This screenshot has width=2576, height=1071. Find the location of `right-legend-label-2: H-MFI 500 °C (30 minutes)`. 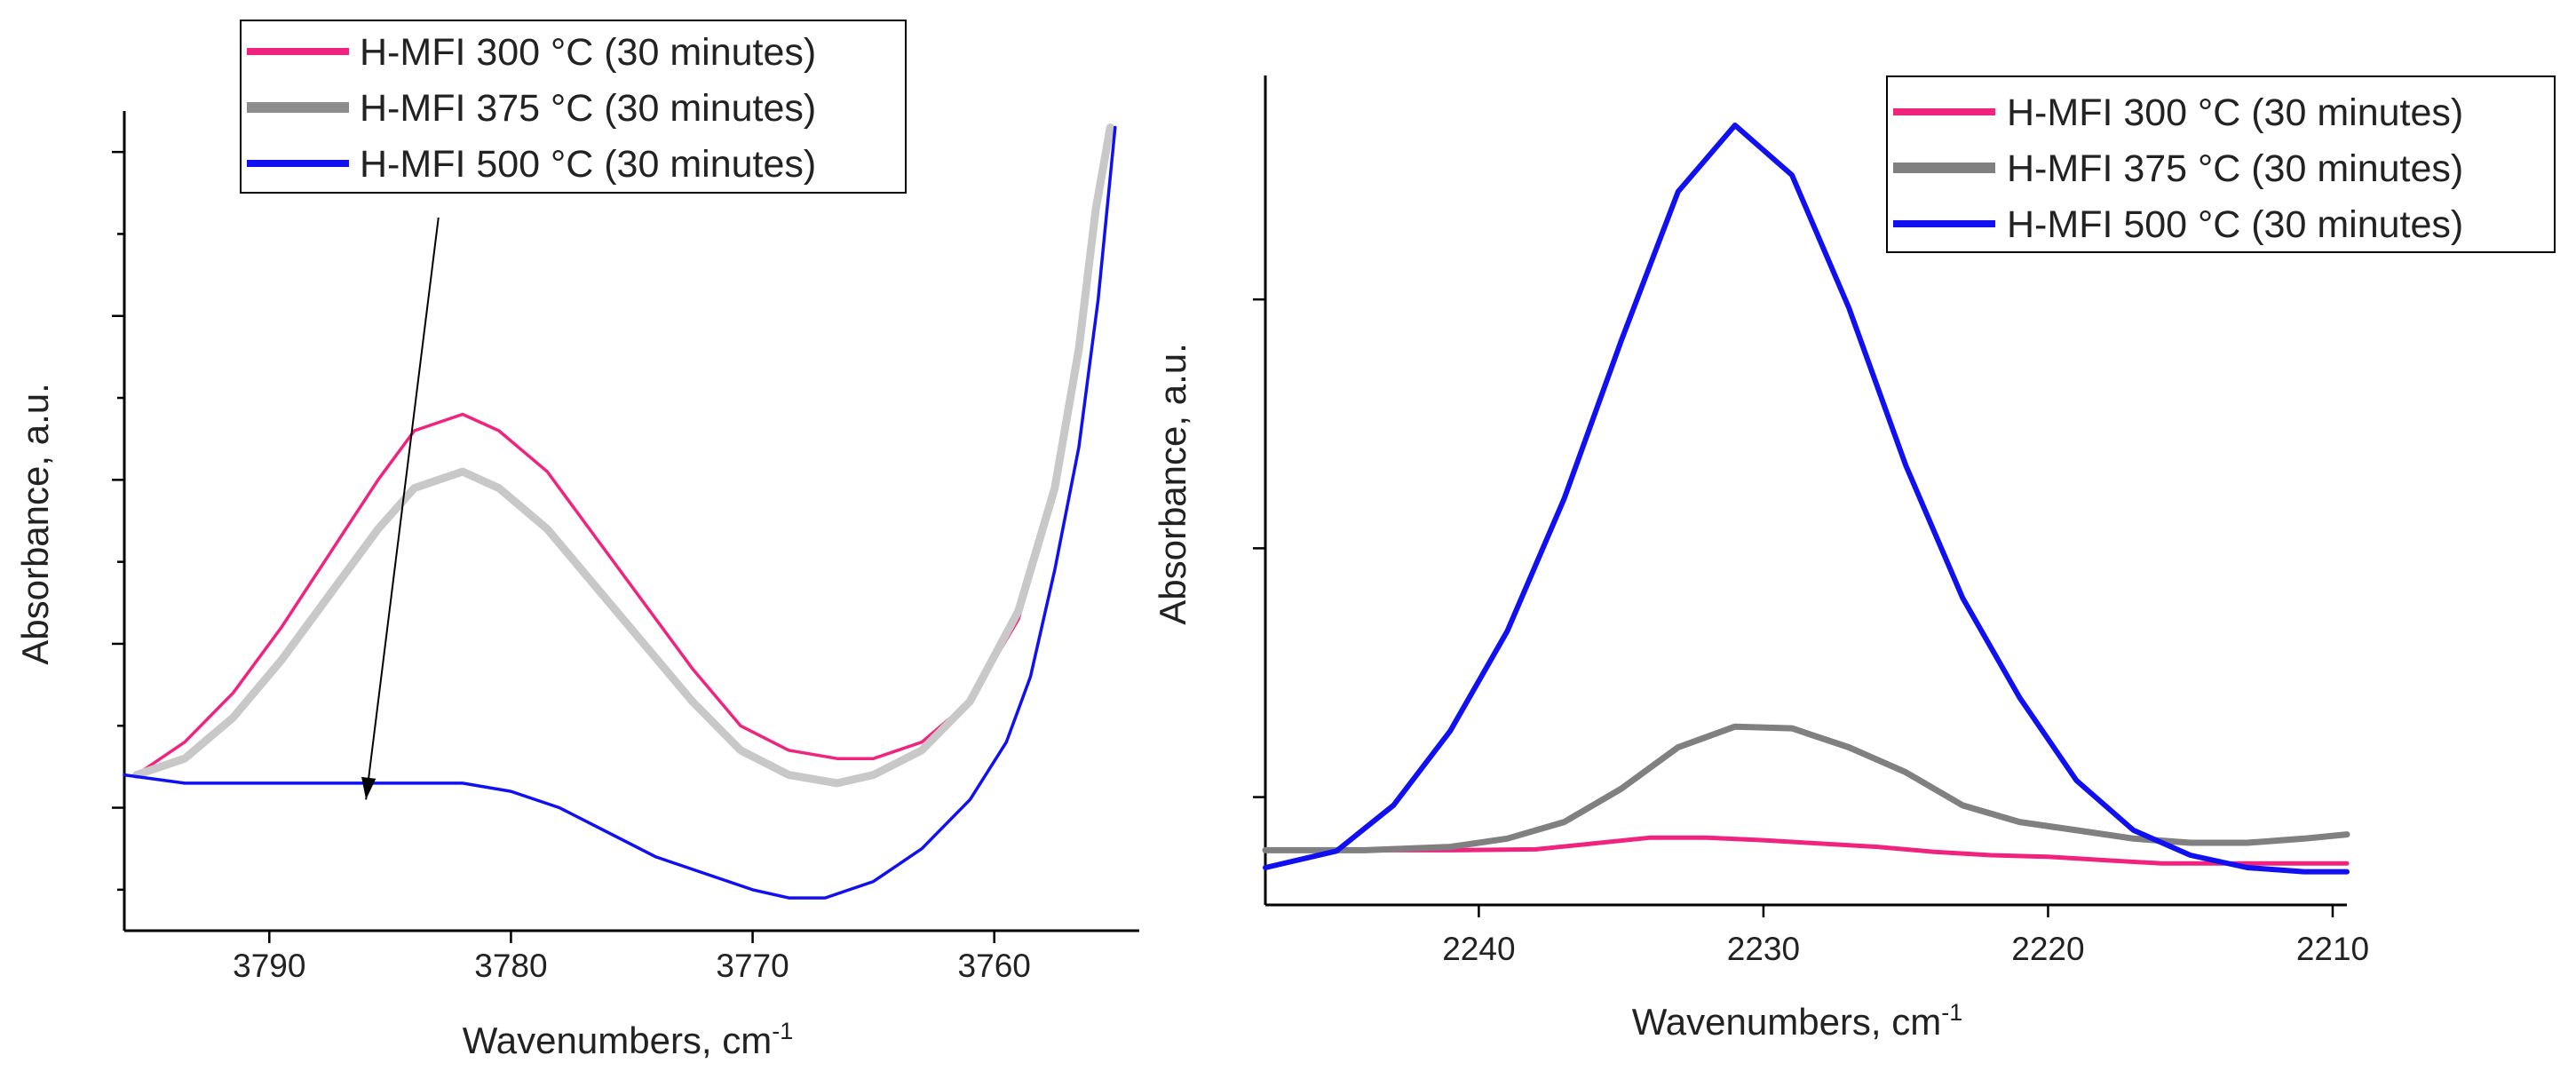

right-legend-label-2: H-MFI 500 °C (30 minutes) is located at coordinates (2235, 224).